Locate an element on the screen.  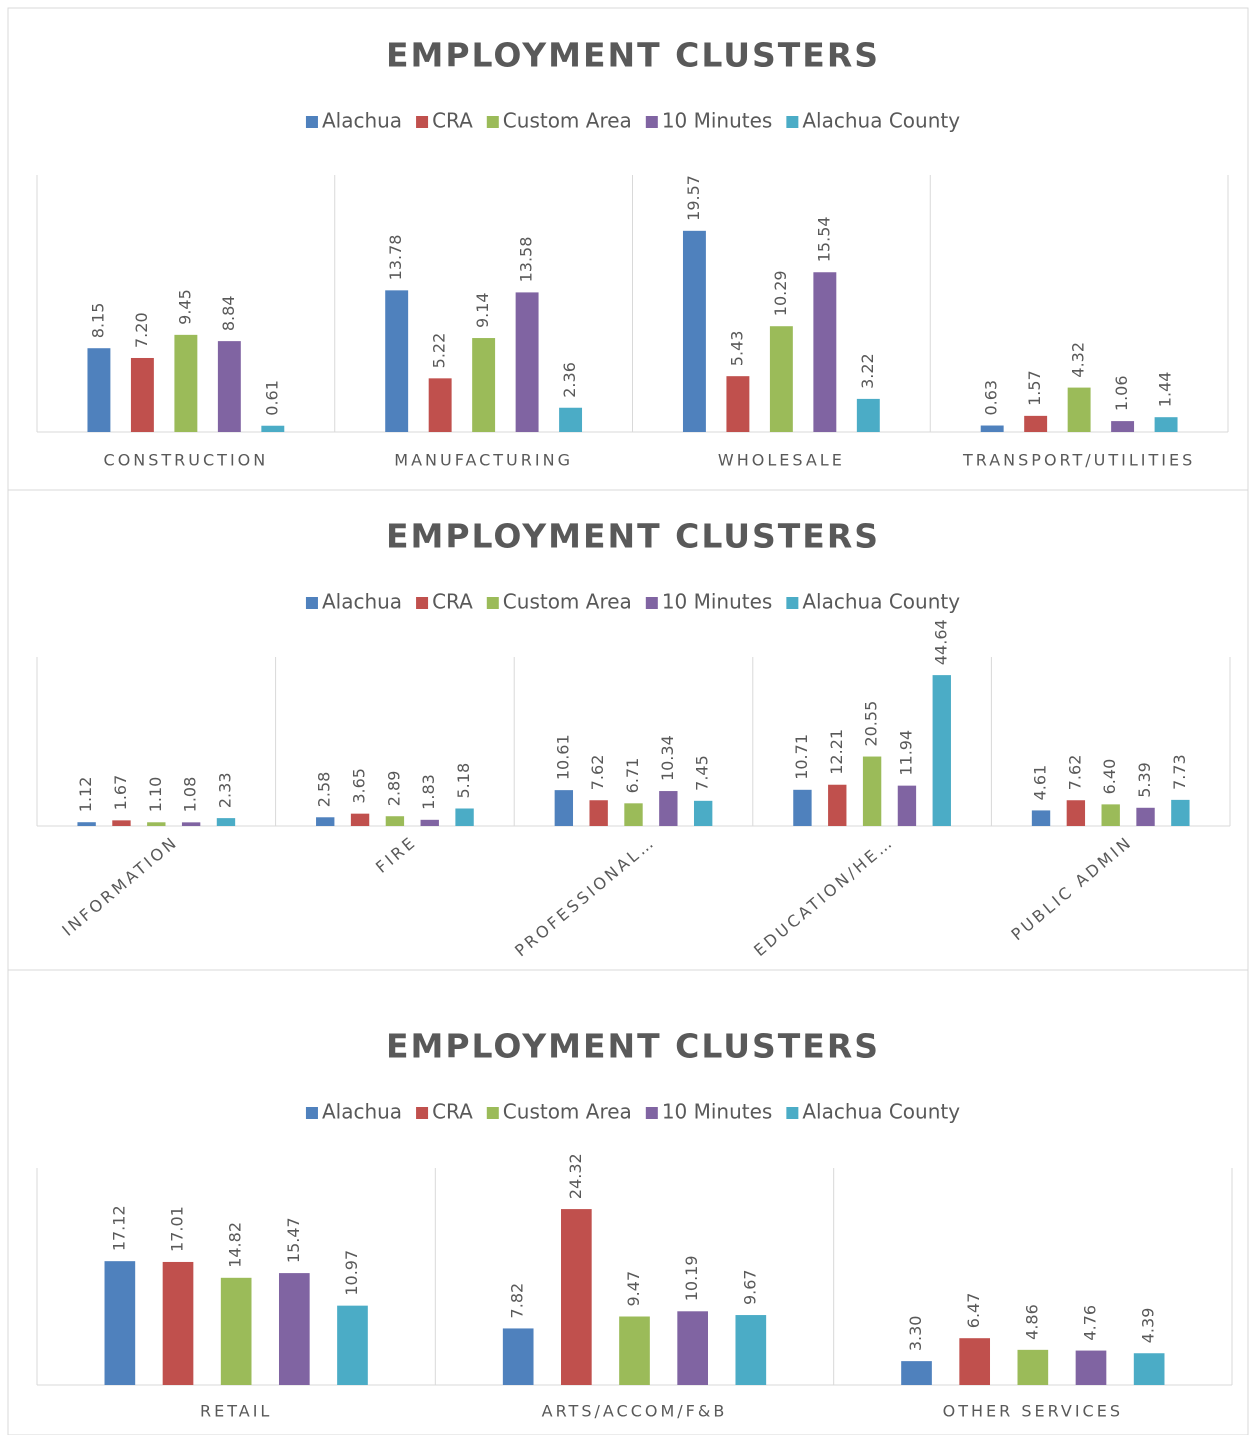
x-tick-label: ARTS/ACCOM/F&B is located at coordinates (635, 1411).